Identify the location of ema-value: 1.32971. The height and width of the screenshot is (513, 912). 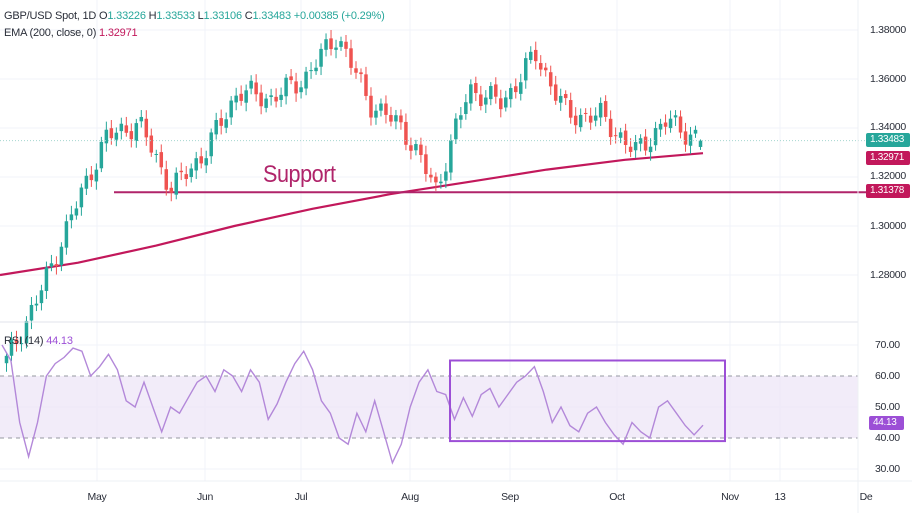
(118, 33).